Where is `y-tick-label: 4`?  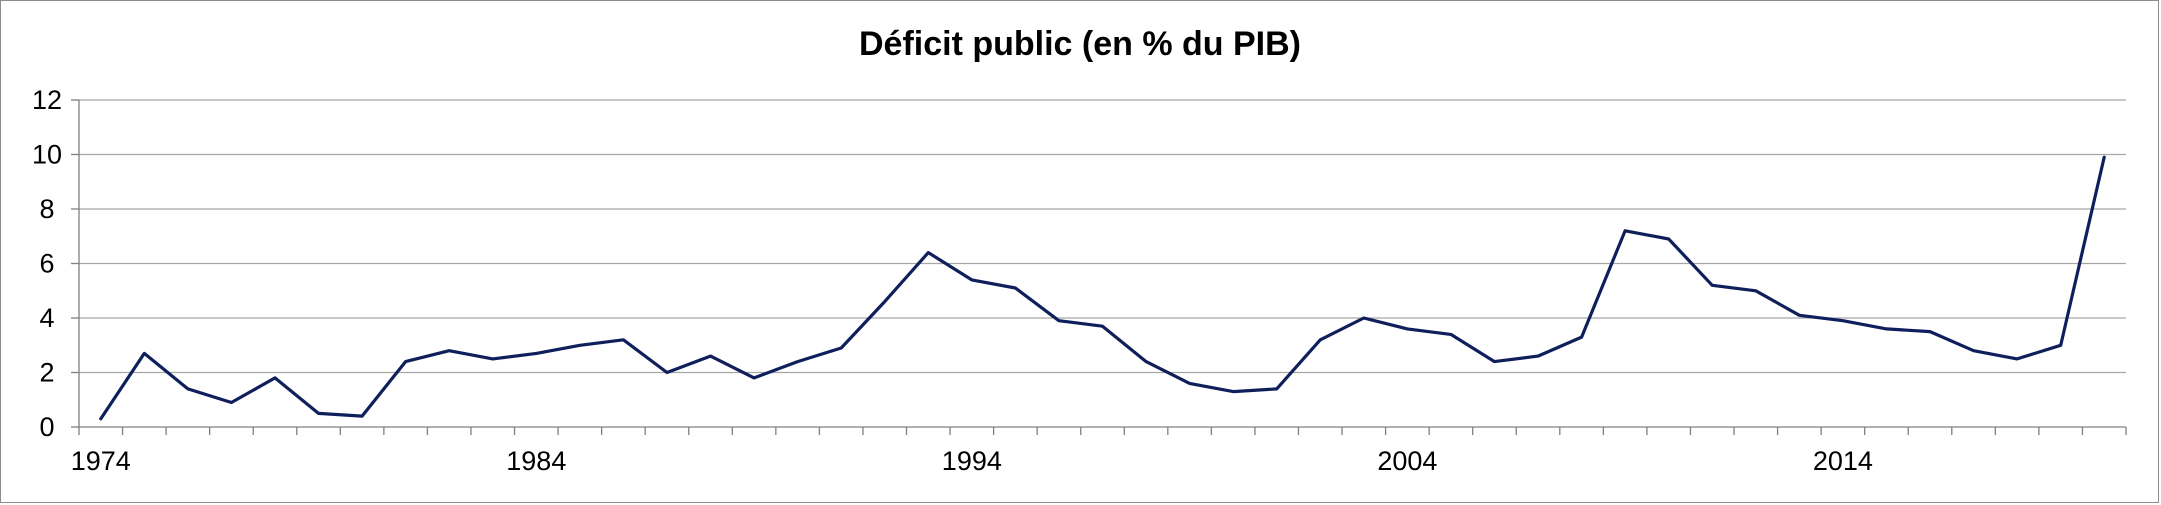 y-tick-label: 4 is located at coordinates (46, 318).